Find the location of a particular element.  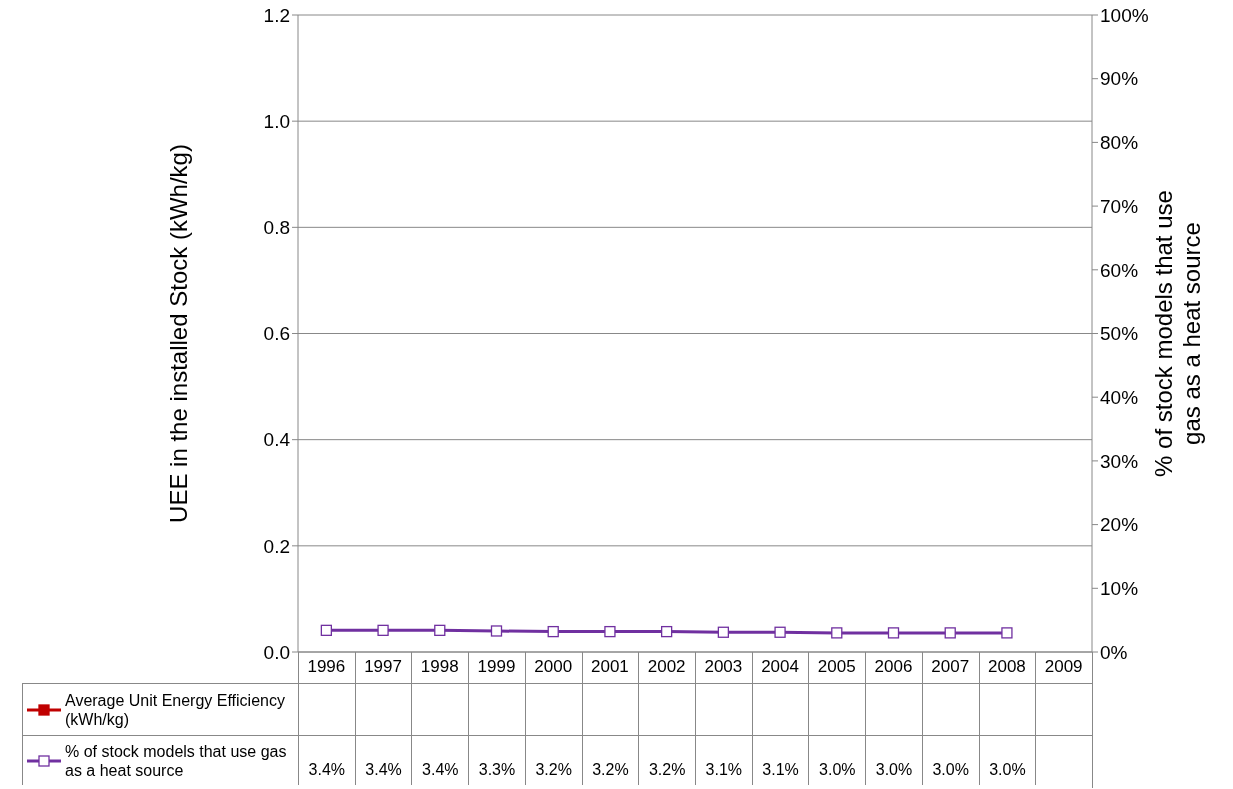

y2-tick-label: 60% is located at coordinates (1119, 270).